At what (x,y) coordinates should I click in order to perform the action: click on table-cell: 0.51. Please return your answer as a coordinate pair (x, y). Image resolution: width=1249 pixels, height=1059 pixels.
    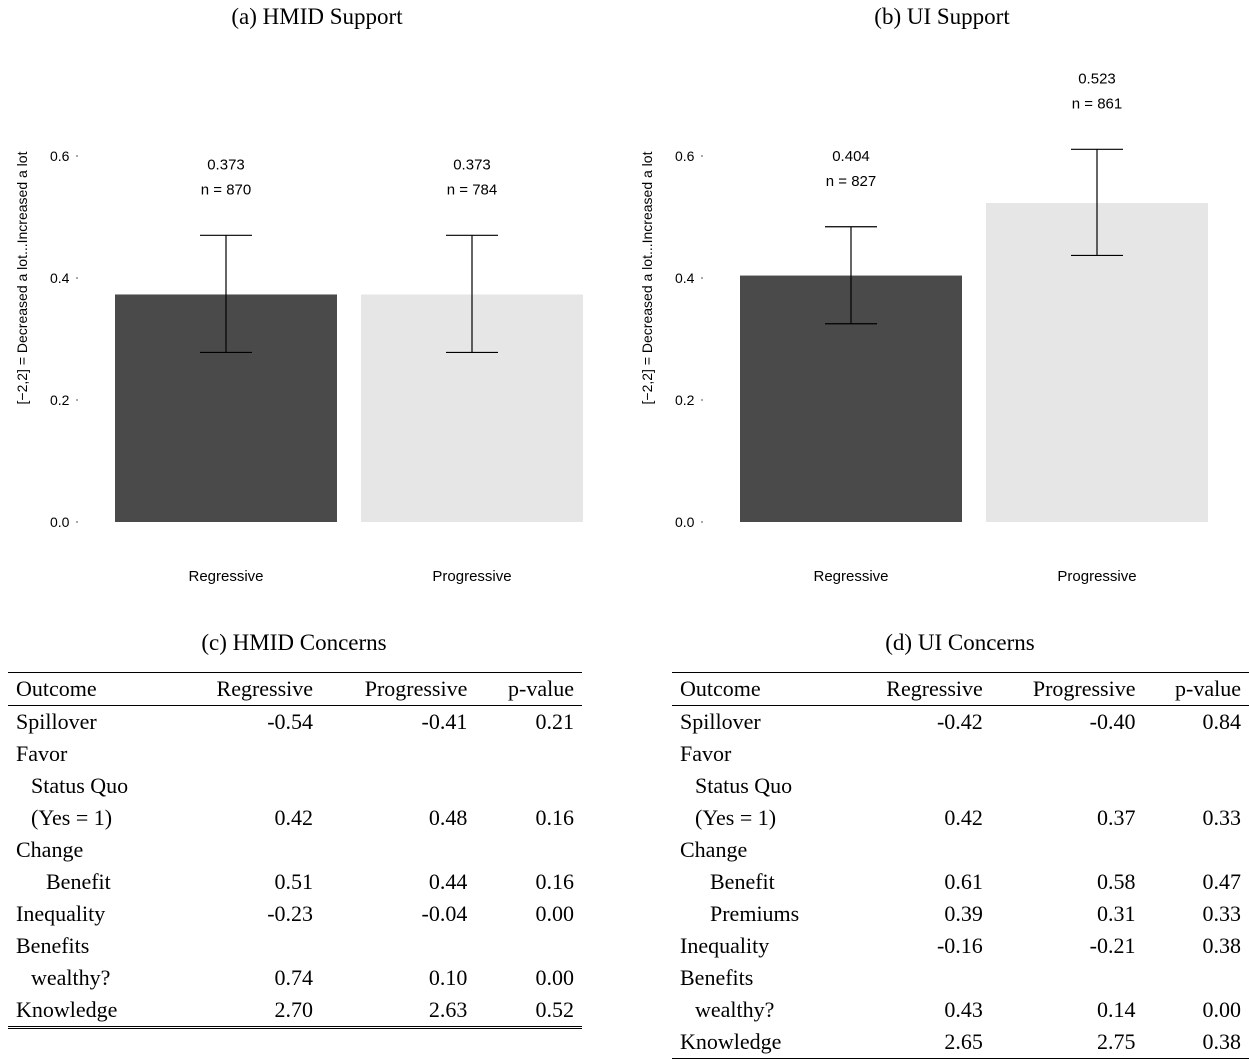
    Looking at the image, I should click on (248, 882).